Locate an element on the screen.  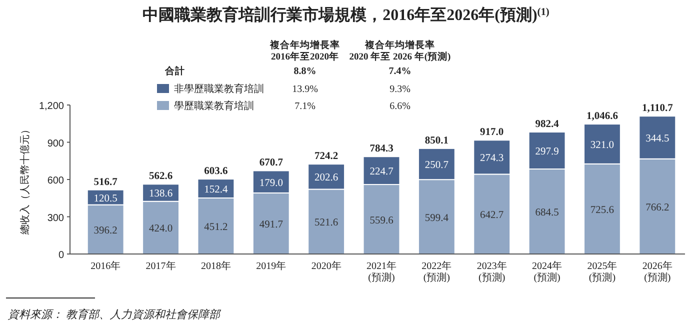
total-label: 917.0 is located at coordinates (492, 132).